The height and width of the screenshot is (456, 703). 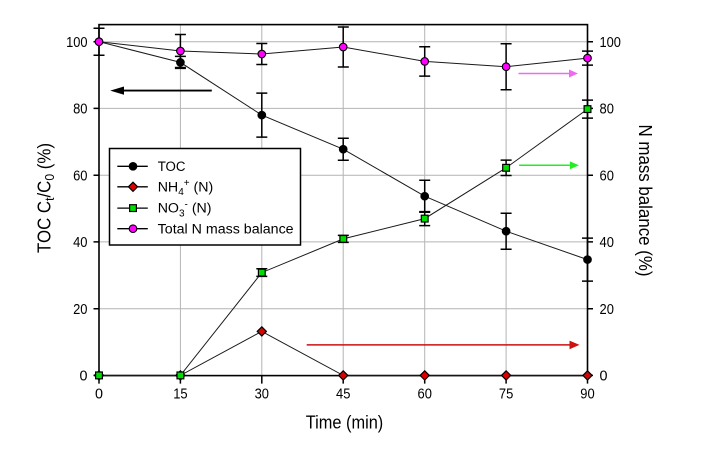 What do you see at coordinates (45, 198) in the screenshot?
I see `svg-text: TOC Ct/C0 (%)` at bounding box center [45, 198].